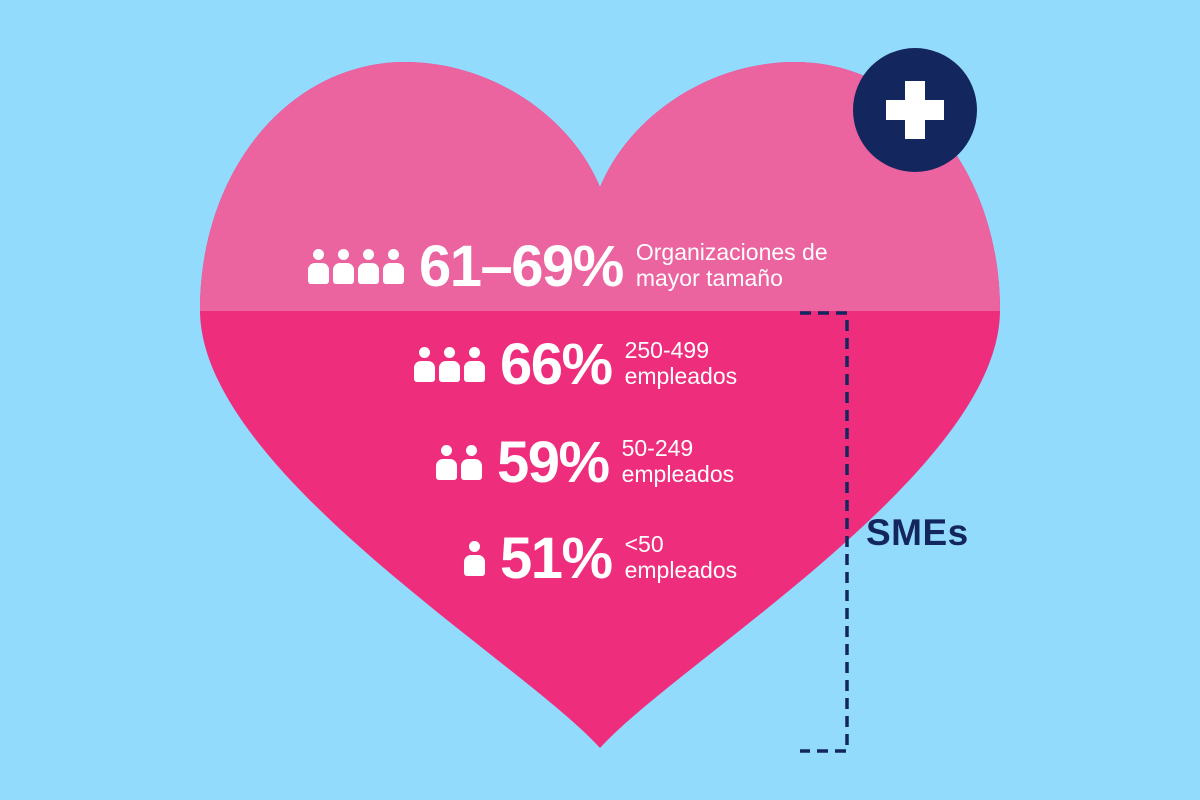  I want to click on stat-value: 51%, so click(556, 558).